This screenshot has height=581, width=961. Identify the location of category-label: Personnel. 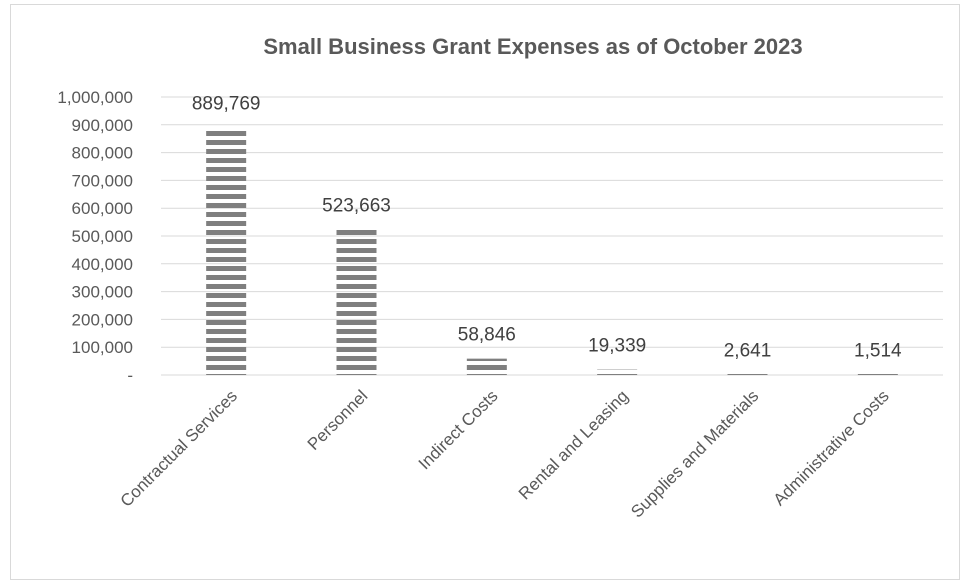
(338, 420).